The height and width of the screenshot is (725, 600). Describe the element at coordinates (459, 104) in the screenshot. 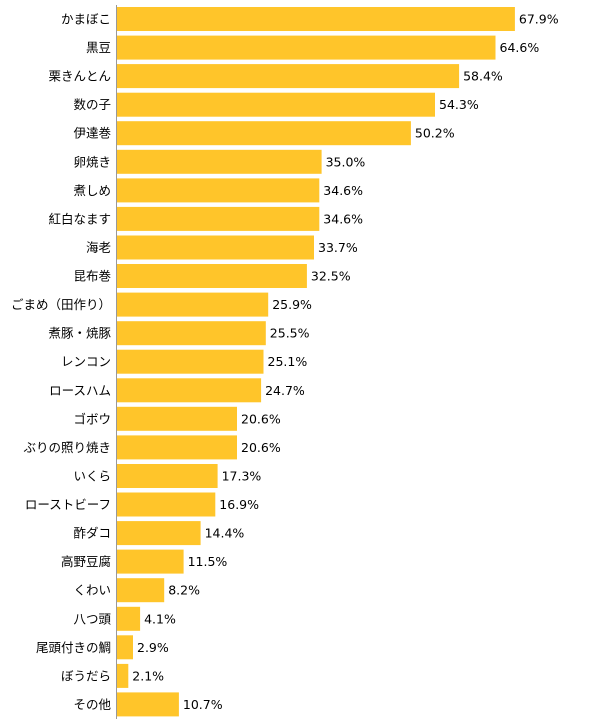

I see `value-label: 54.3%` at that location.